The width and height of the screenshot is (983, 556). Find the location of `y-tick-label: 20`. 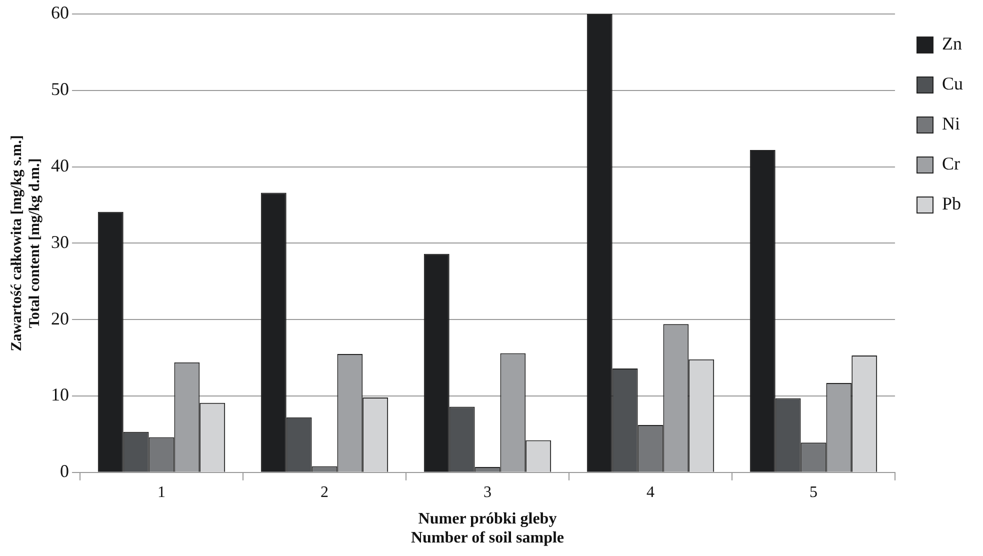

y-tick-label: 20 is located at coordinates (60, 318).